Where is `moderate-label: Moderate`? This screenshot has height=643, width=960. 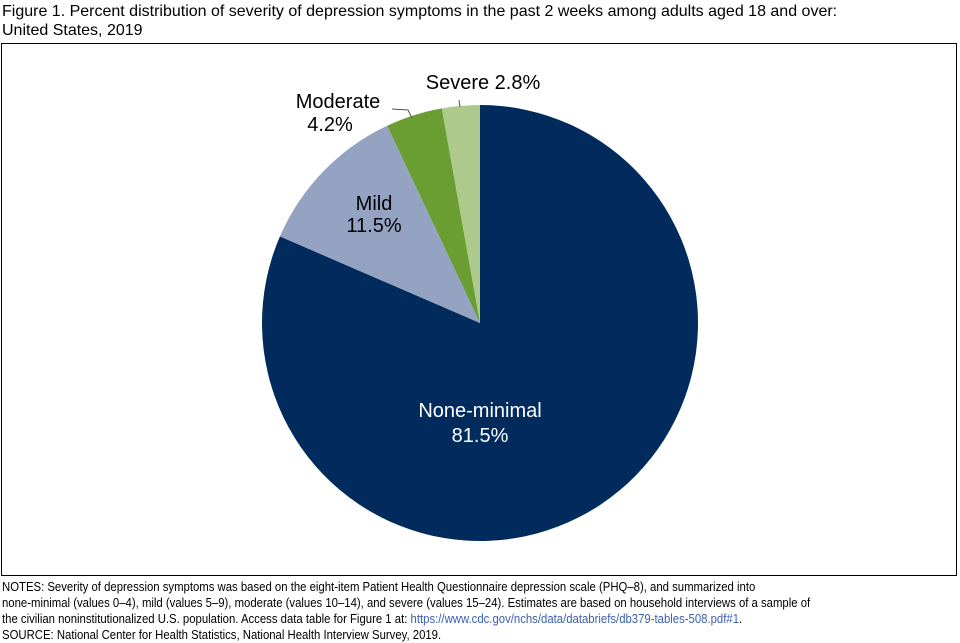 moderate-label: Moderate is located at coordinates (338, 102).